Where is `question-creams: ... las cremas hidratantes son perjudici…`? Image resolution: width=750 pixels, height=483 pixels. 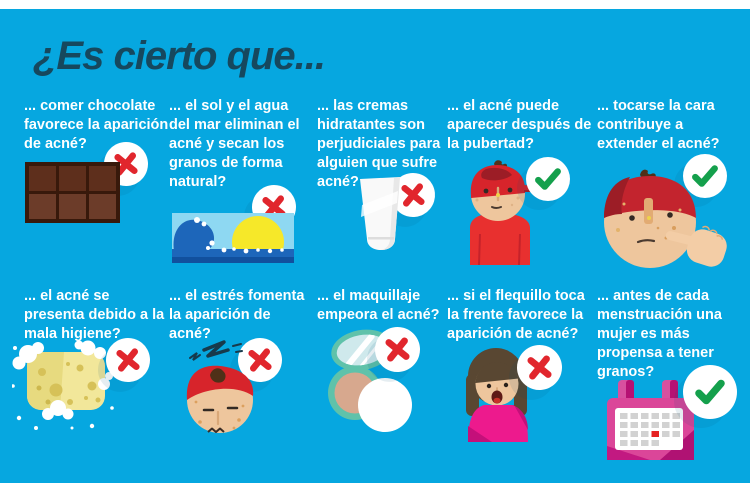
question-creams: ... las cremas hidratantes son perjudici… is located at coordinates (379, 144).